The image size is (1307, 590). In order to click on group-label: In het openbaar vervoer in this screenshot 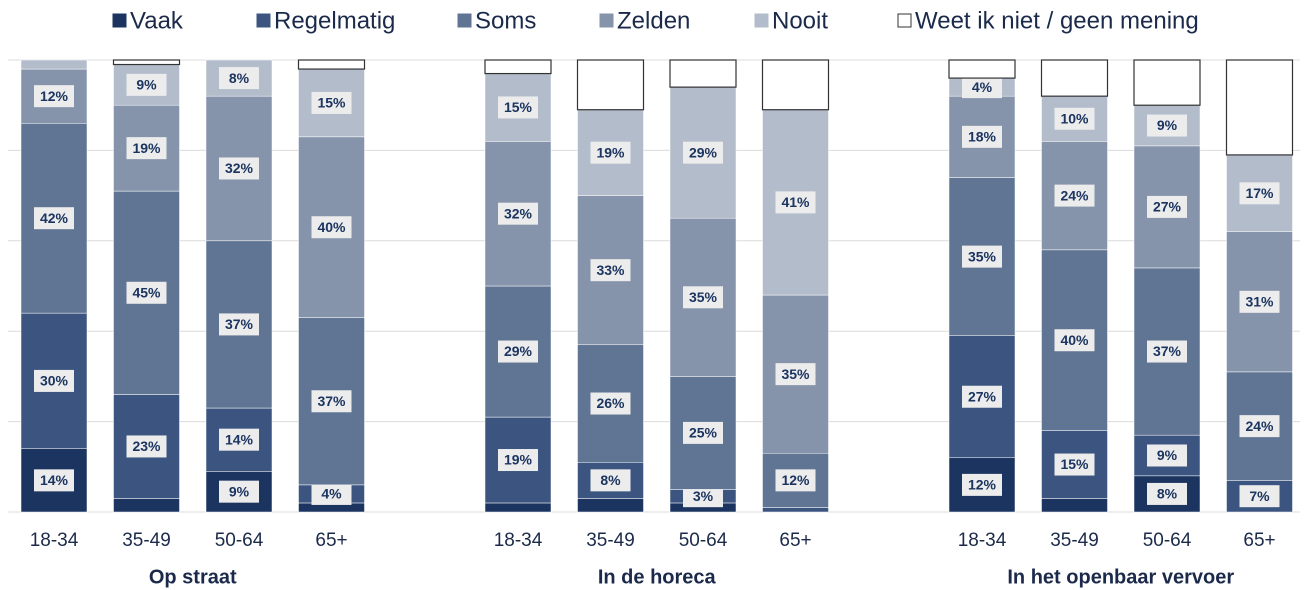, I will do `click(1120, 577)`.